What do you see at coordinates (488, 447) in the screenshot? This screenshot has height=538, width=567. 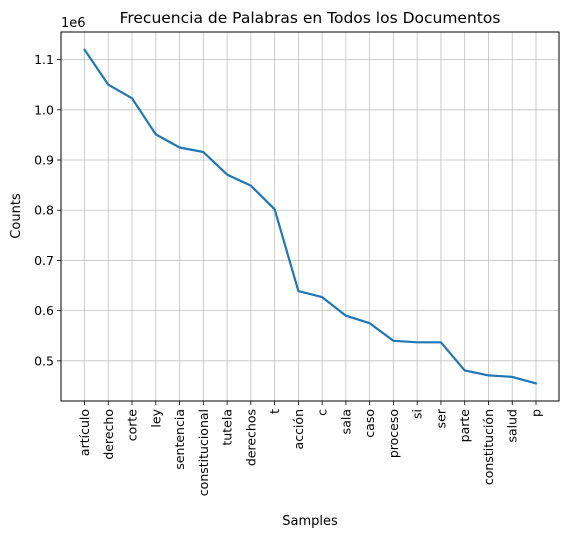 I see `x-tick-label: constitución` at bounding box center [488, 447].